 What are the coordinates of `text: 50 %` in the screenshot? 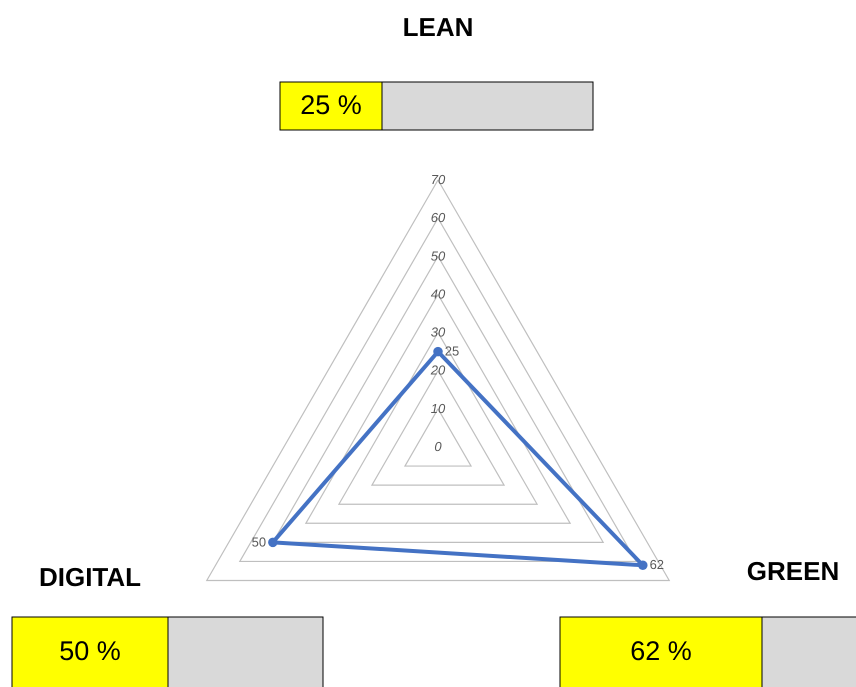 It's located at (90, 651).